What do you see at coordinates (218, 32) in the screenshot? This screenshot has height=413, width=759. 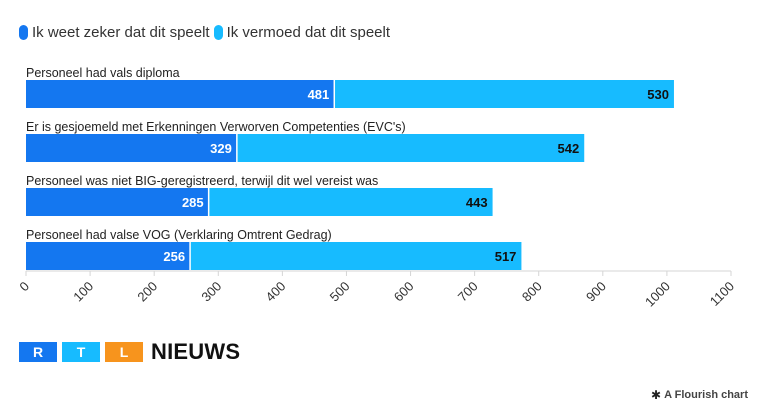 I see `legend-swatch-suspect` at bounding box center [218, 32].